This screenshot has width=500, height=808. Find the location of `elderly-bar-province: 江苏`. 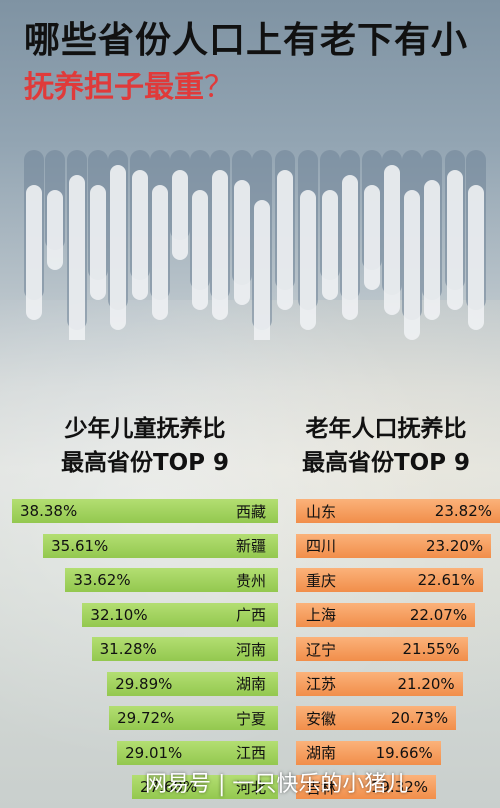

elderly-bar-province: 江苏 is located at coordinates (321, 684).